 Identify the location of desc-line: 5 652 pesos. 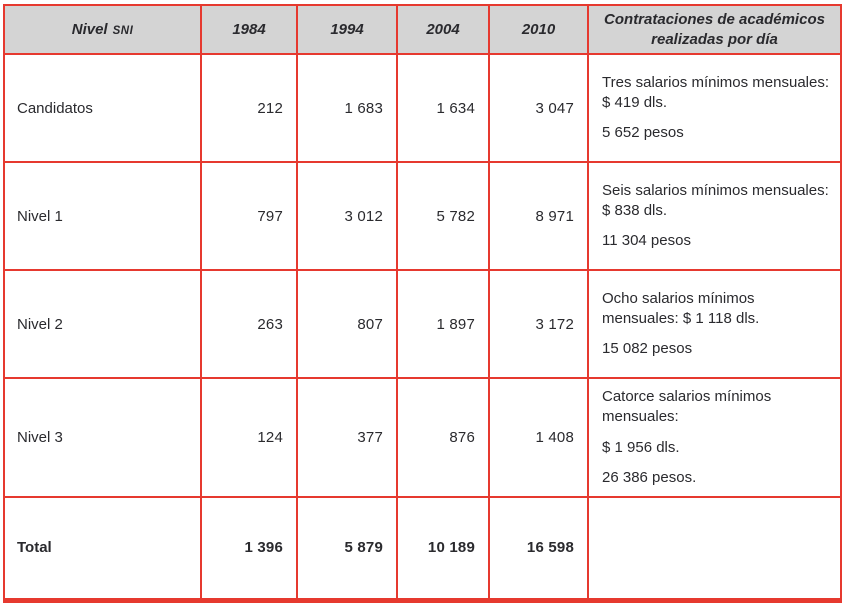
(643, 133).